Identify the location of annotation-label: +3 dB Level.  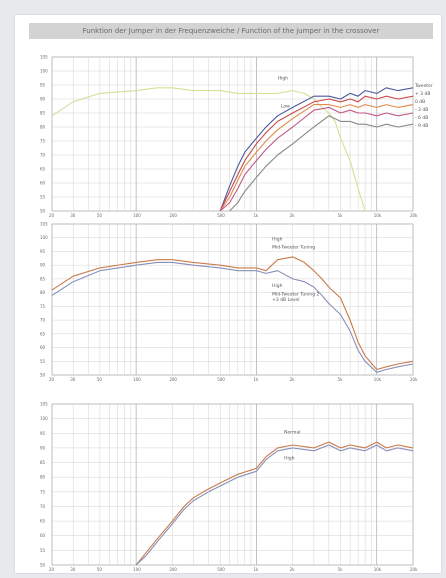
(285, 300).